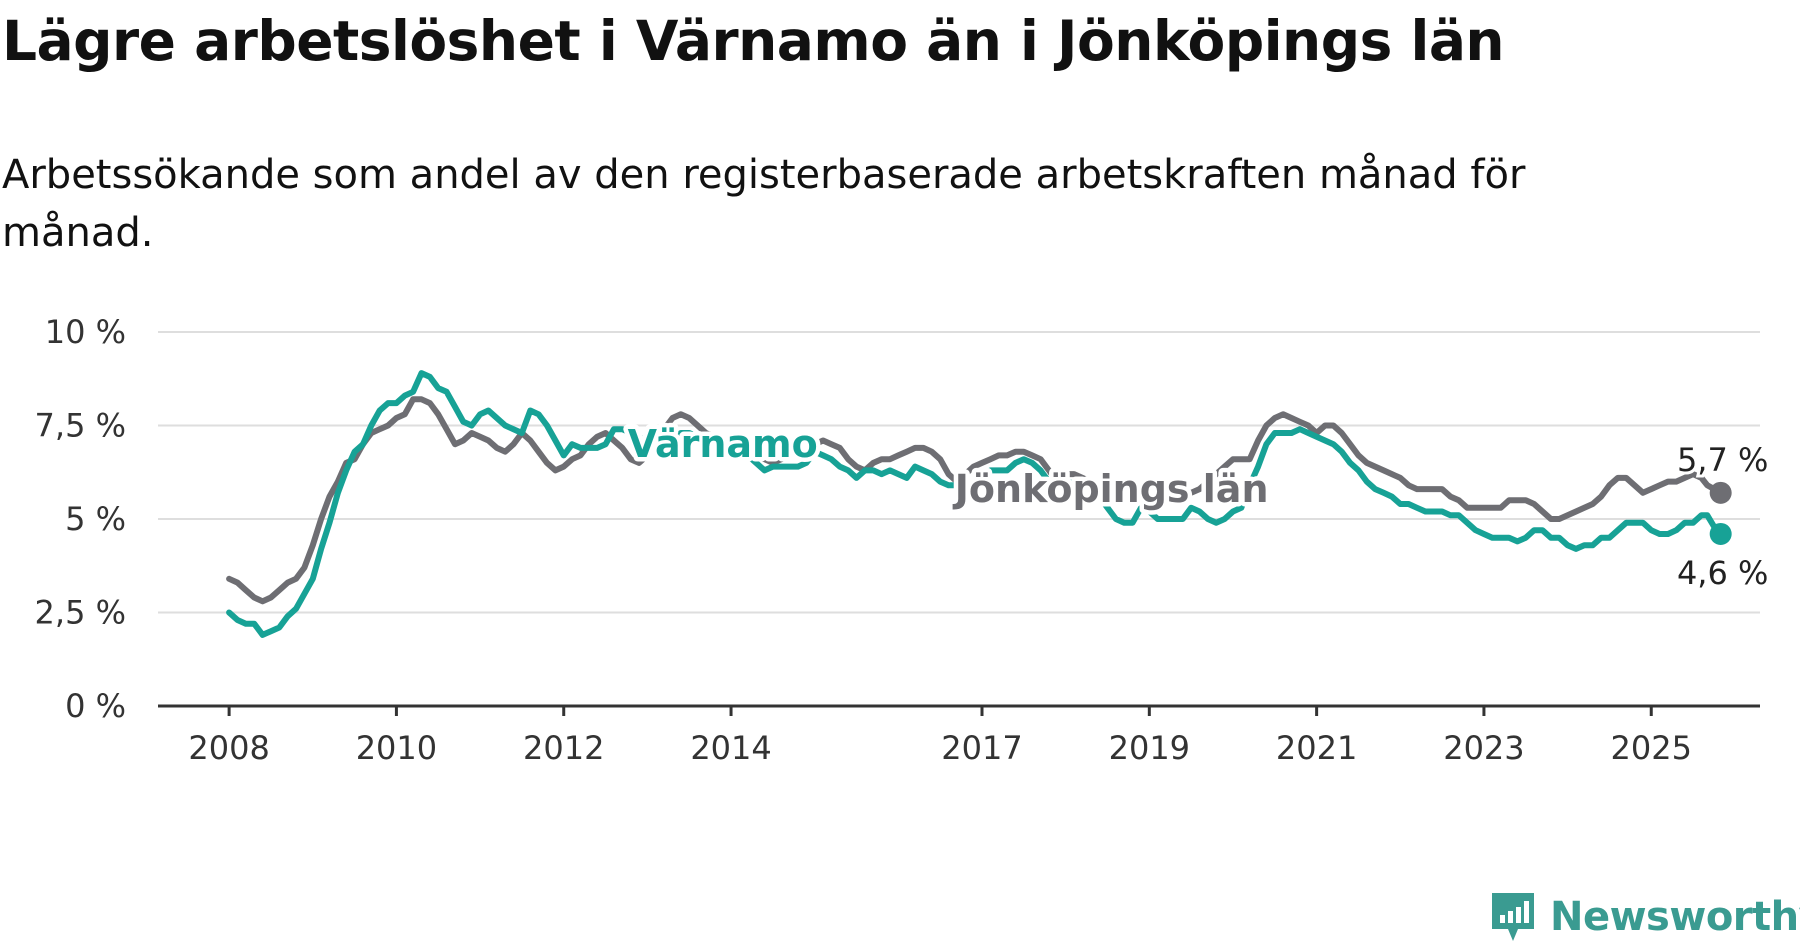  Describe the element at coordinates (723, 444) in the screenshot. I see `series-name-label: Värnamo` at that location.